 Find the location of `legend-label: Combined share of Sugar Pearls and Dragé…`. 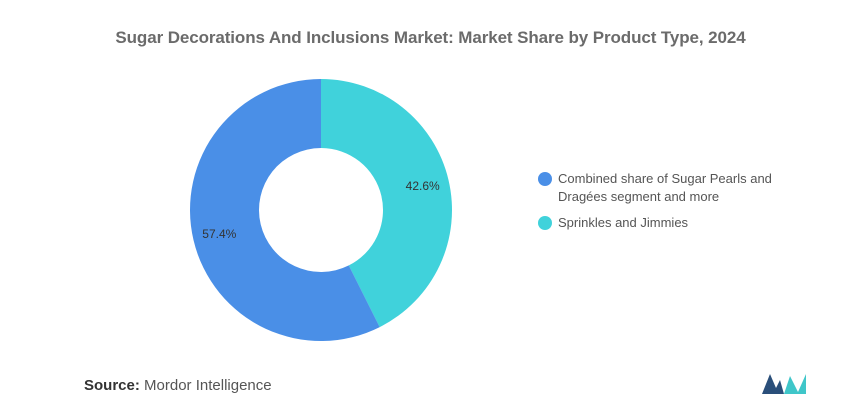

legend-label: Combined share of Sugar Pearls and Dragé… is located at coordinates (665, 187).